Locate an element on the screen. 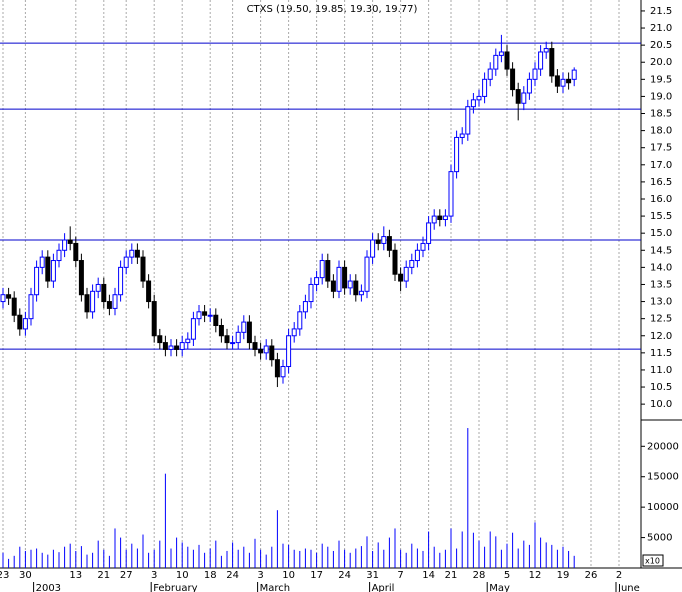 This screenshot has height=592, width=682. y-tick-label: 19.0 is located at coordinates (661, 96).